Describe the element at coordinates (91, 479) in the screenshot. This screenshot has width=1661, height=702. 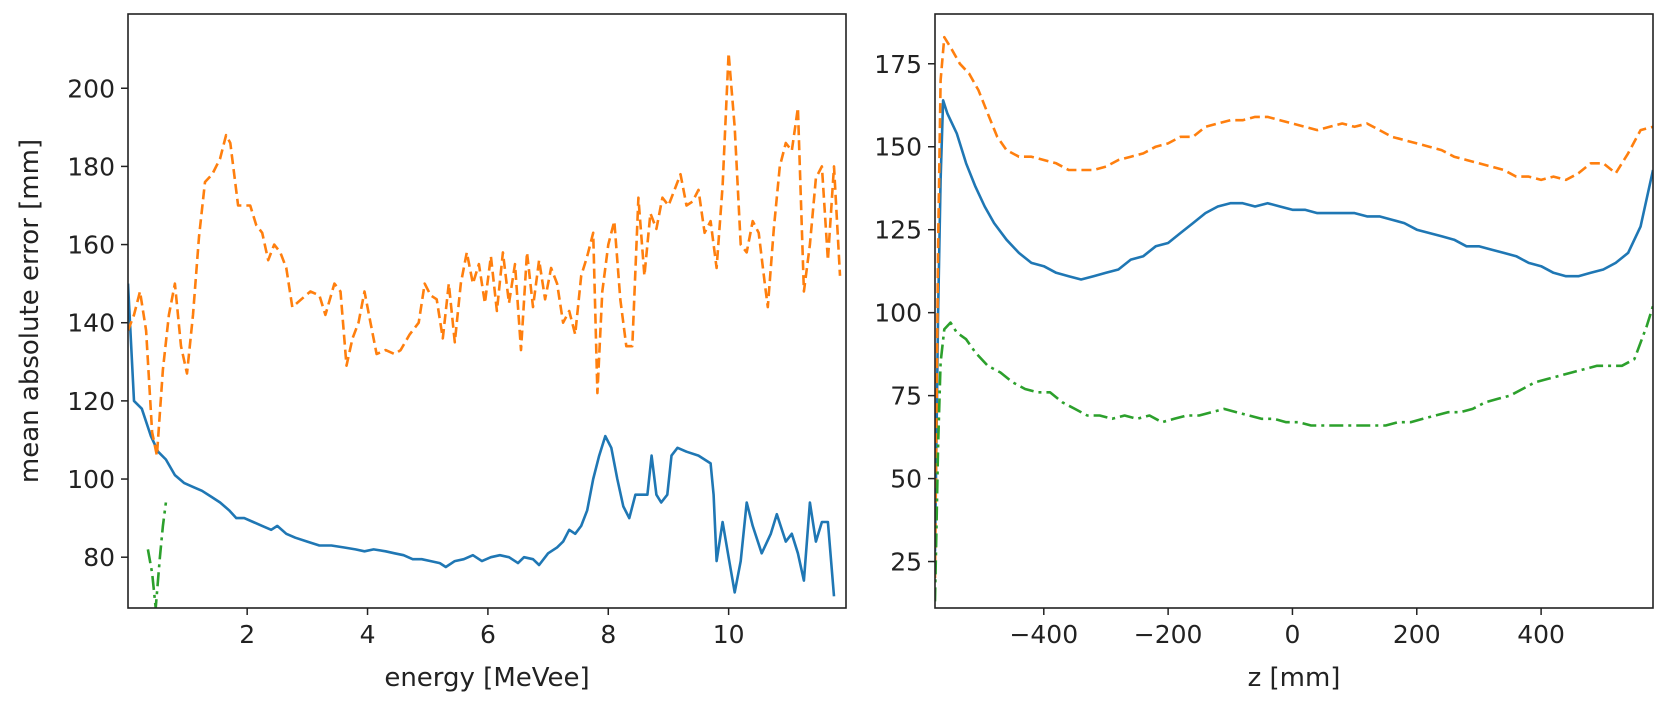
I see `y-tick-label-energy: 100` at that location.